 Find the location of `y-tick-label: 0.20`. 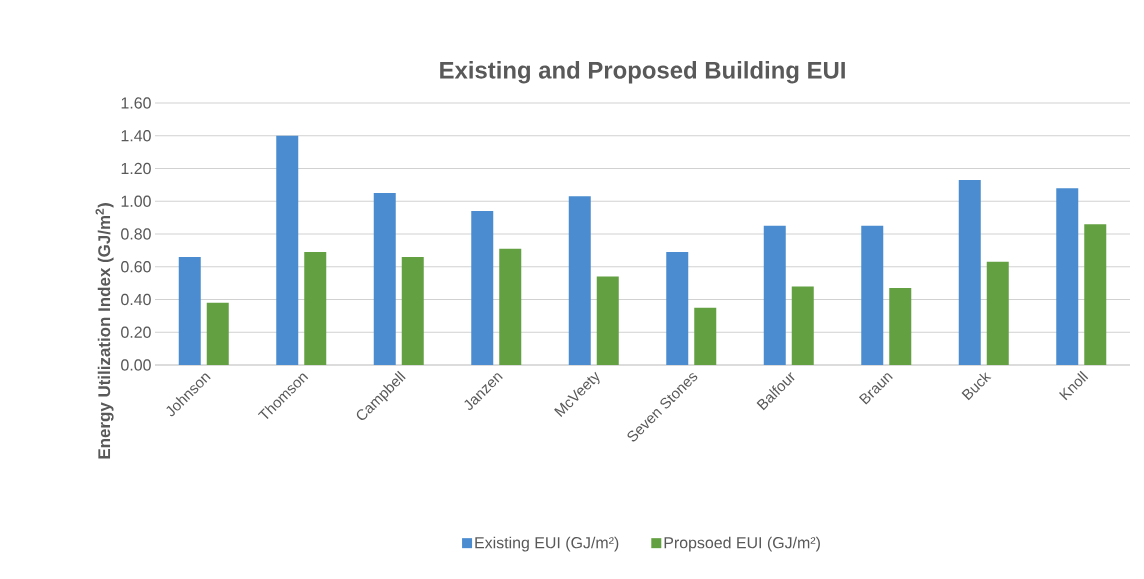

y-tick-label: 0.20 is located at coordinates (136, 332).